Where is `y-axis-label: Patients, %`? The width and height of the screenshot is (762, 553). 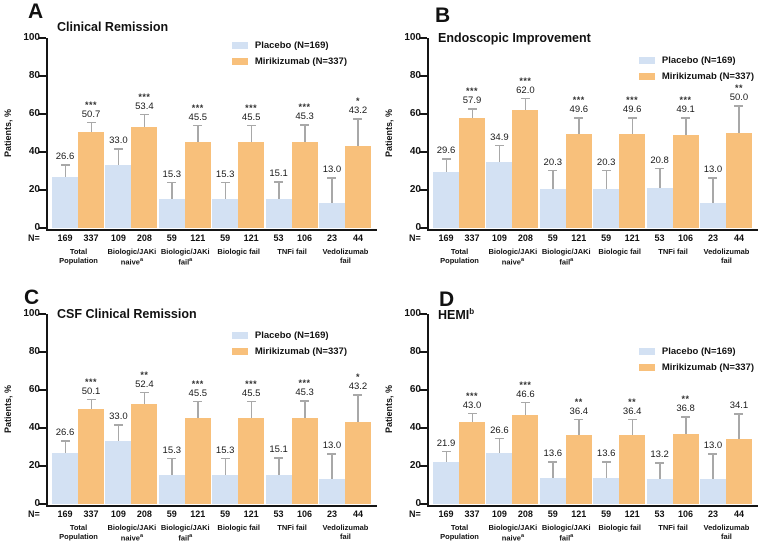 y-axis-label: Patients, % is located at coordinates (389, 409).